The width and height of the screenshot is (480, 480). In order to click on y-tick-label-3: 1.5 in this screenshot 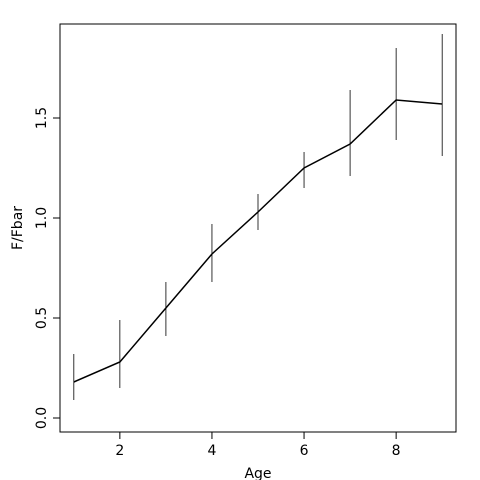, I will do `click(42, 118)`.